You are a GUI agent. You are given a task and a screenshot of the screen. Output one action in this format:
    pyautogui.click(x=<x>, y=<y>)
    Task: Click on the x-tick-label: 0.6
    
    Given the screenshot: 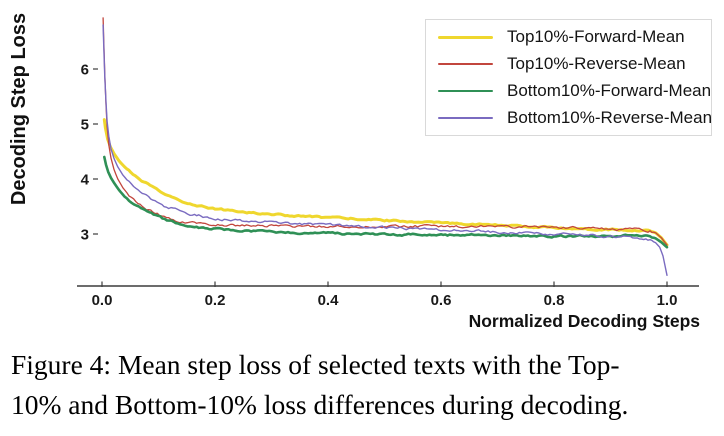 What is the action you would take?
    pyautogui.click(x=441, y=300)
    